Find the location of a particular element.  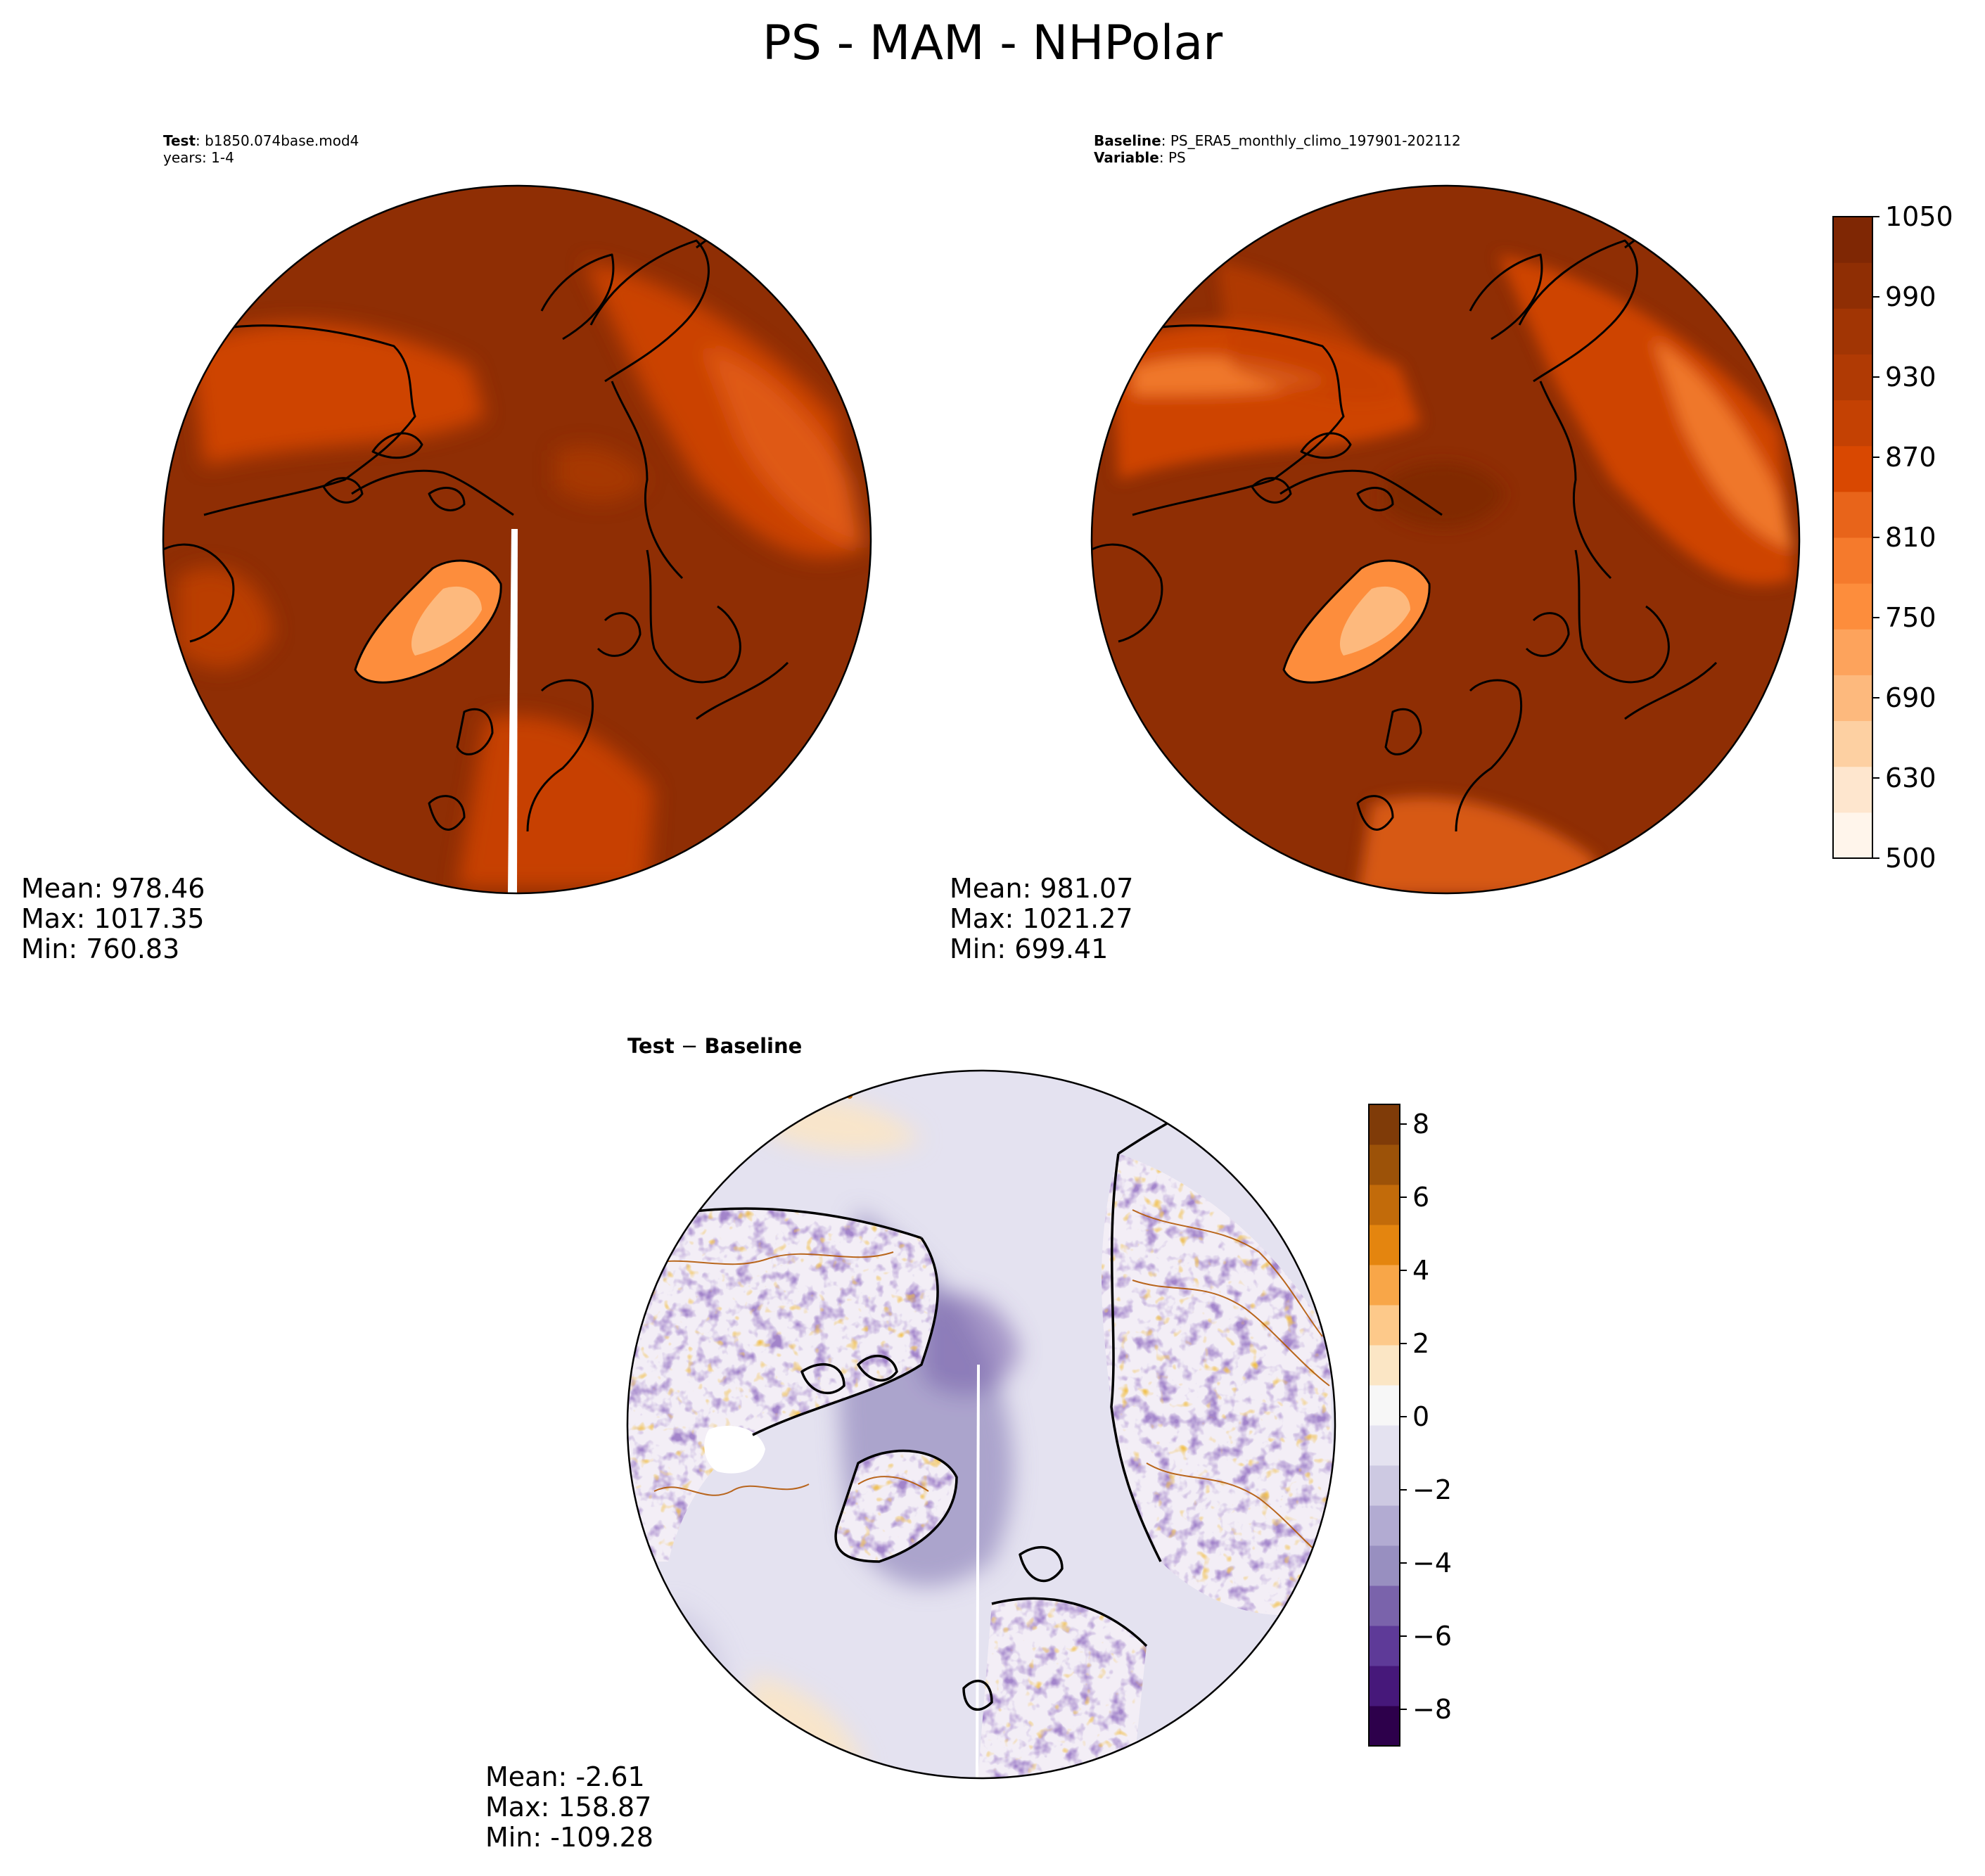

test-max: Max: 1017.35 is located at coordinates (113, 918).